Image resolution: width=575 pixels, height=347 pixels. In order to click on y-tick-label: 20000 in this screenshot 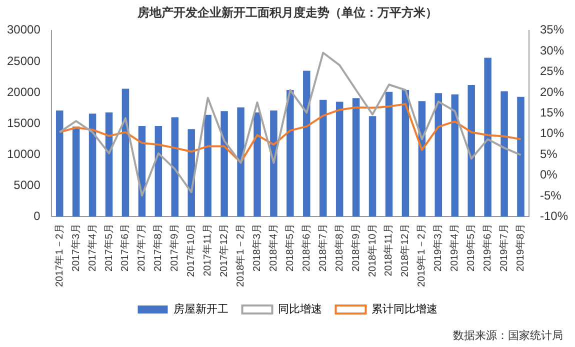, I will do `click(23, 91)`.